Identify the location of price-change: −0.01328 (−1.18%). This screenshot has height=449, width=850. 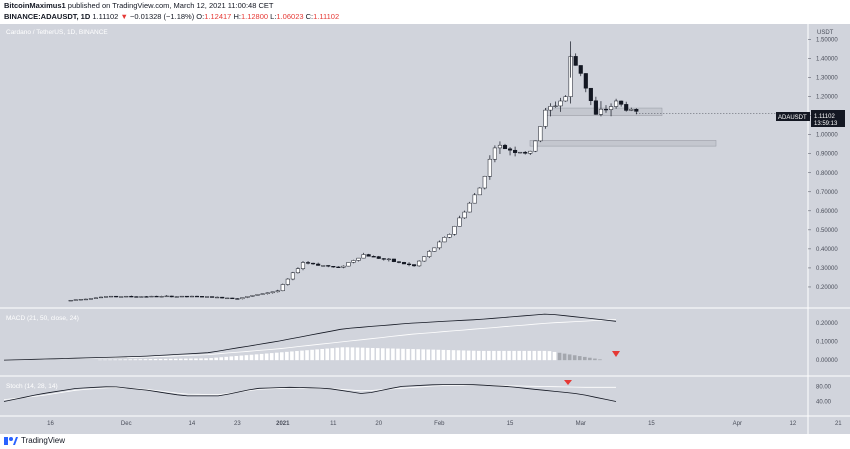
(162, 16).